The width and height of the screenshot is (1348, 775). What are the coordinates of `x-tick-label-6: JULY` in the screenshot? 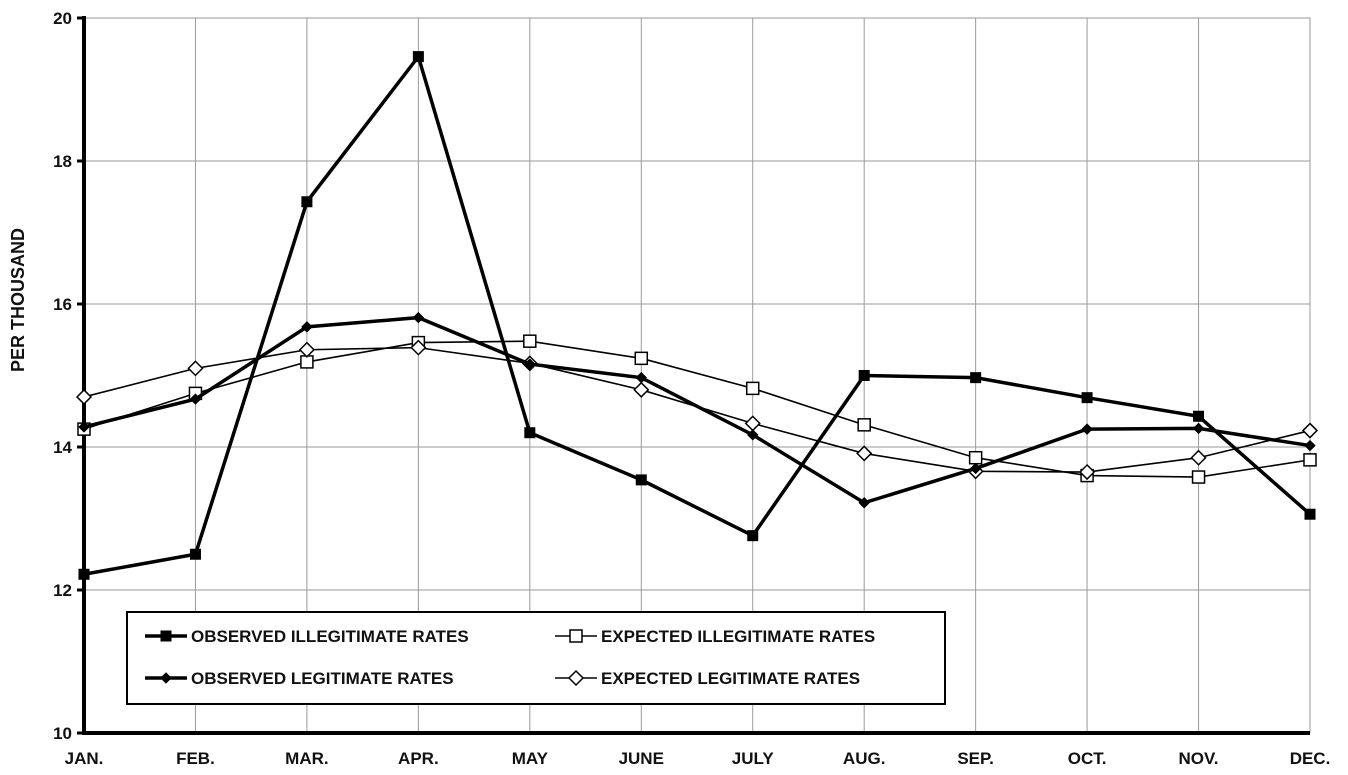 It's located at (753, 758).